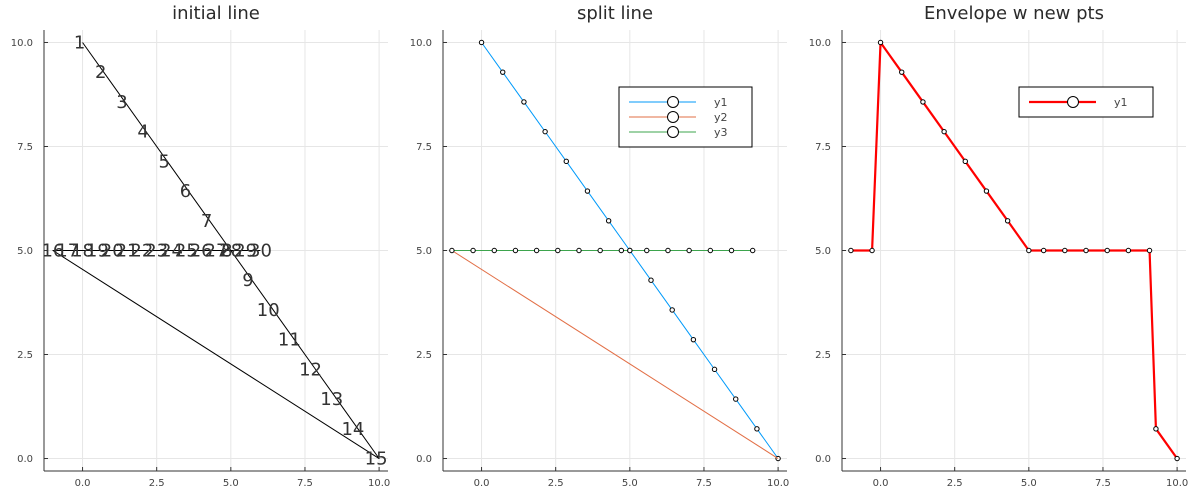  Describe the element at coordinates (352, 429) in the screenshot. I see `point-label: 14` at that location.